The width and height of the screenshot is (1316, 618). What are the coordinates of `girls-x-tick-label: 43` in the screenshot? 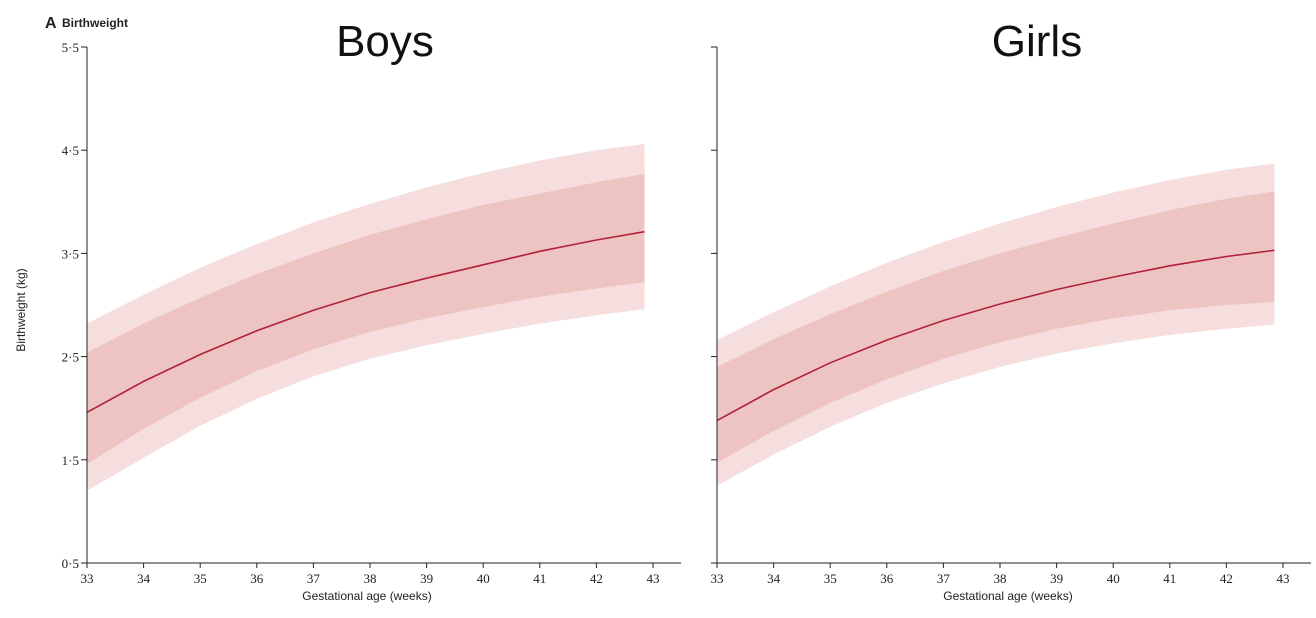 It's located at (1283, 578).